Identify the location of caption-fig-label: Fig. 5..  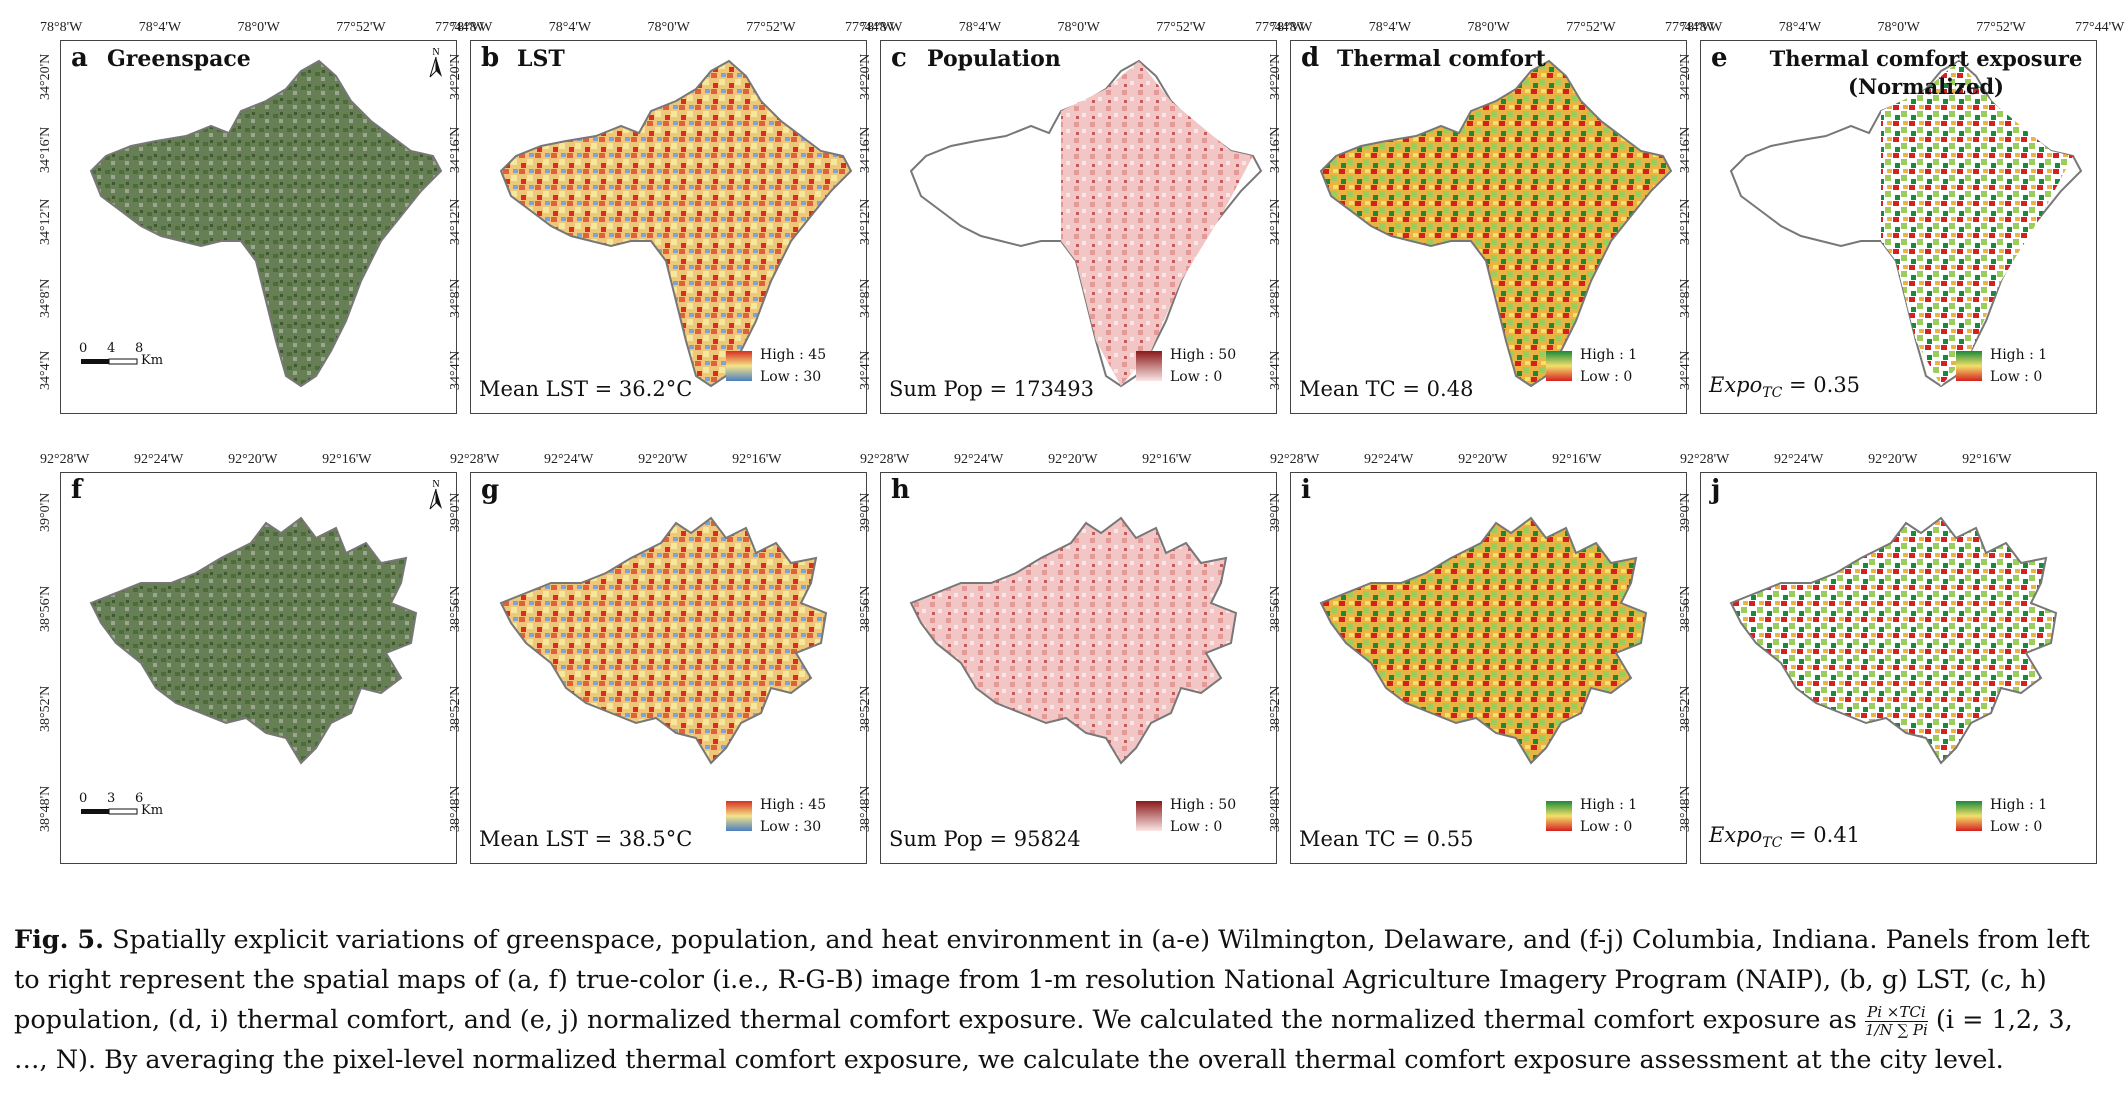
(59, 940).